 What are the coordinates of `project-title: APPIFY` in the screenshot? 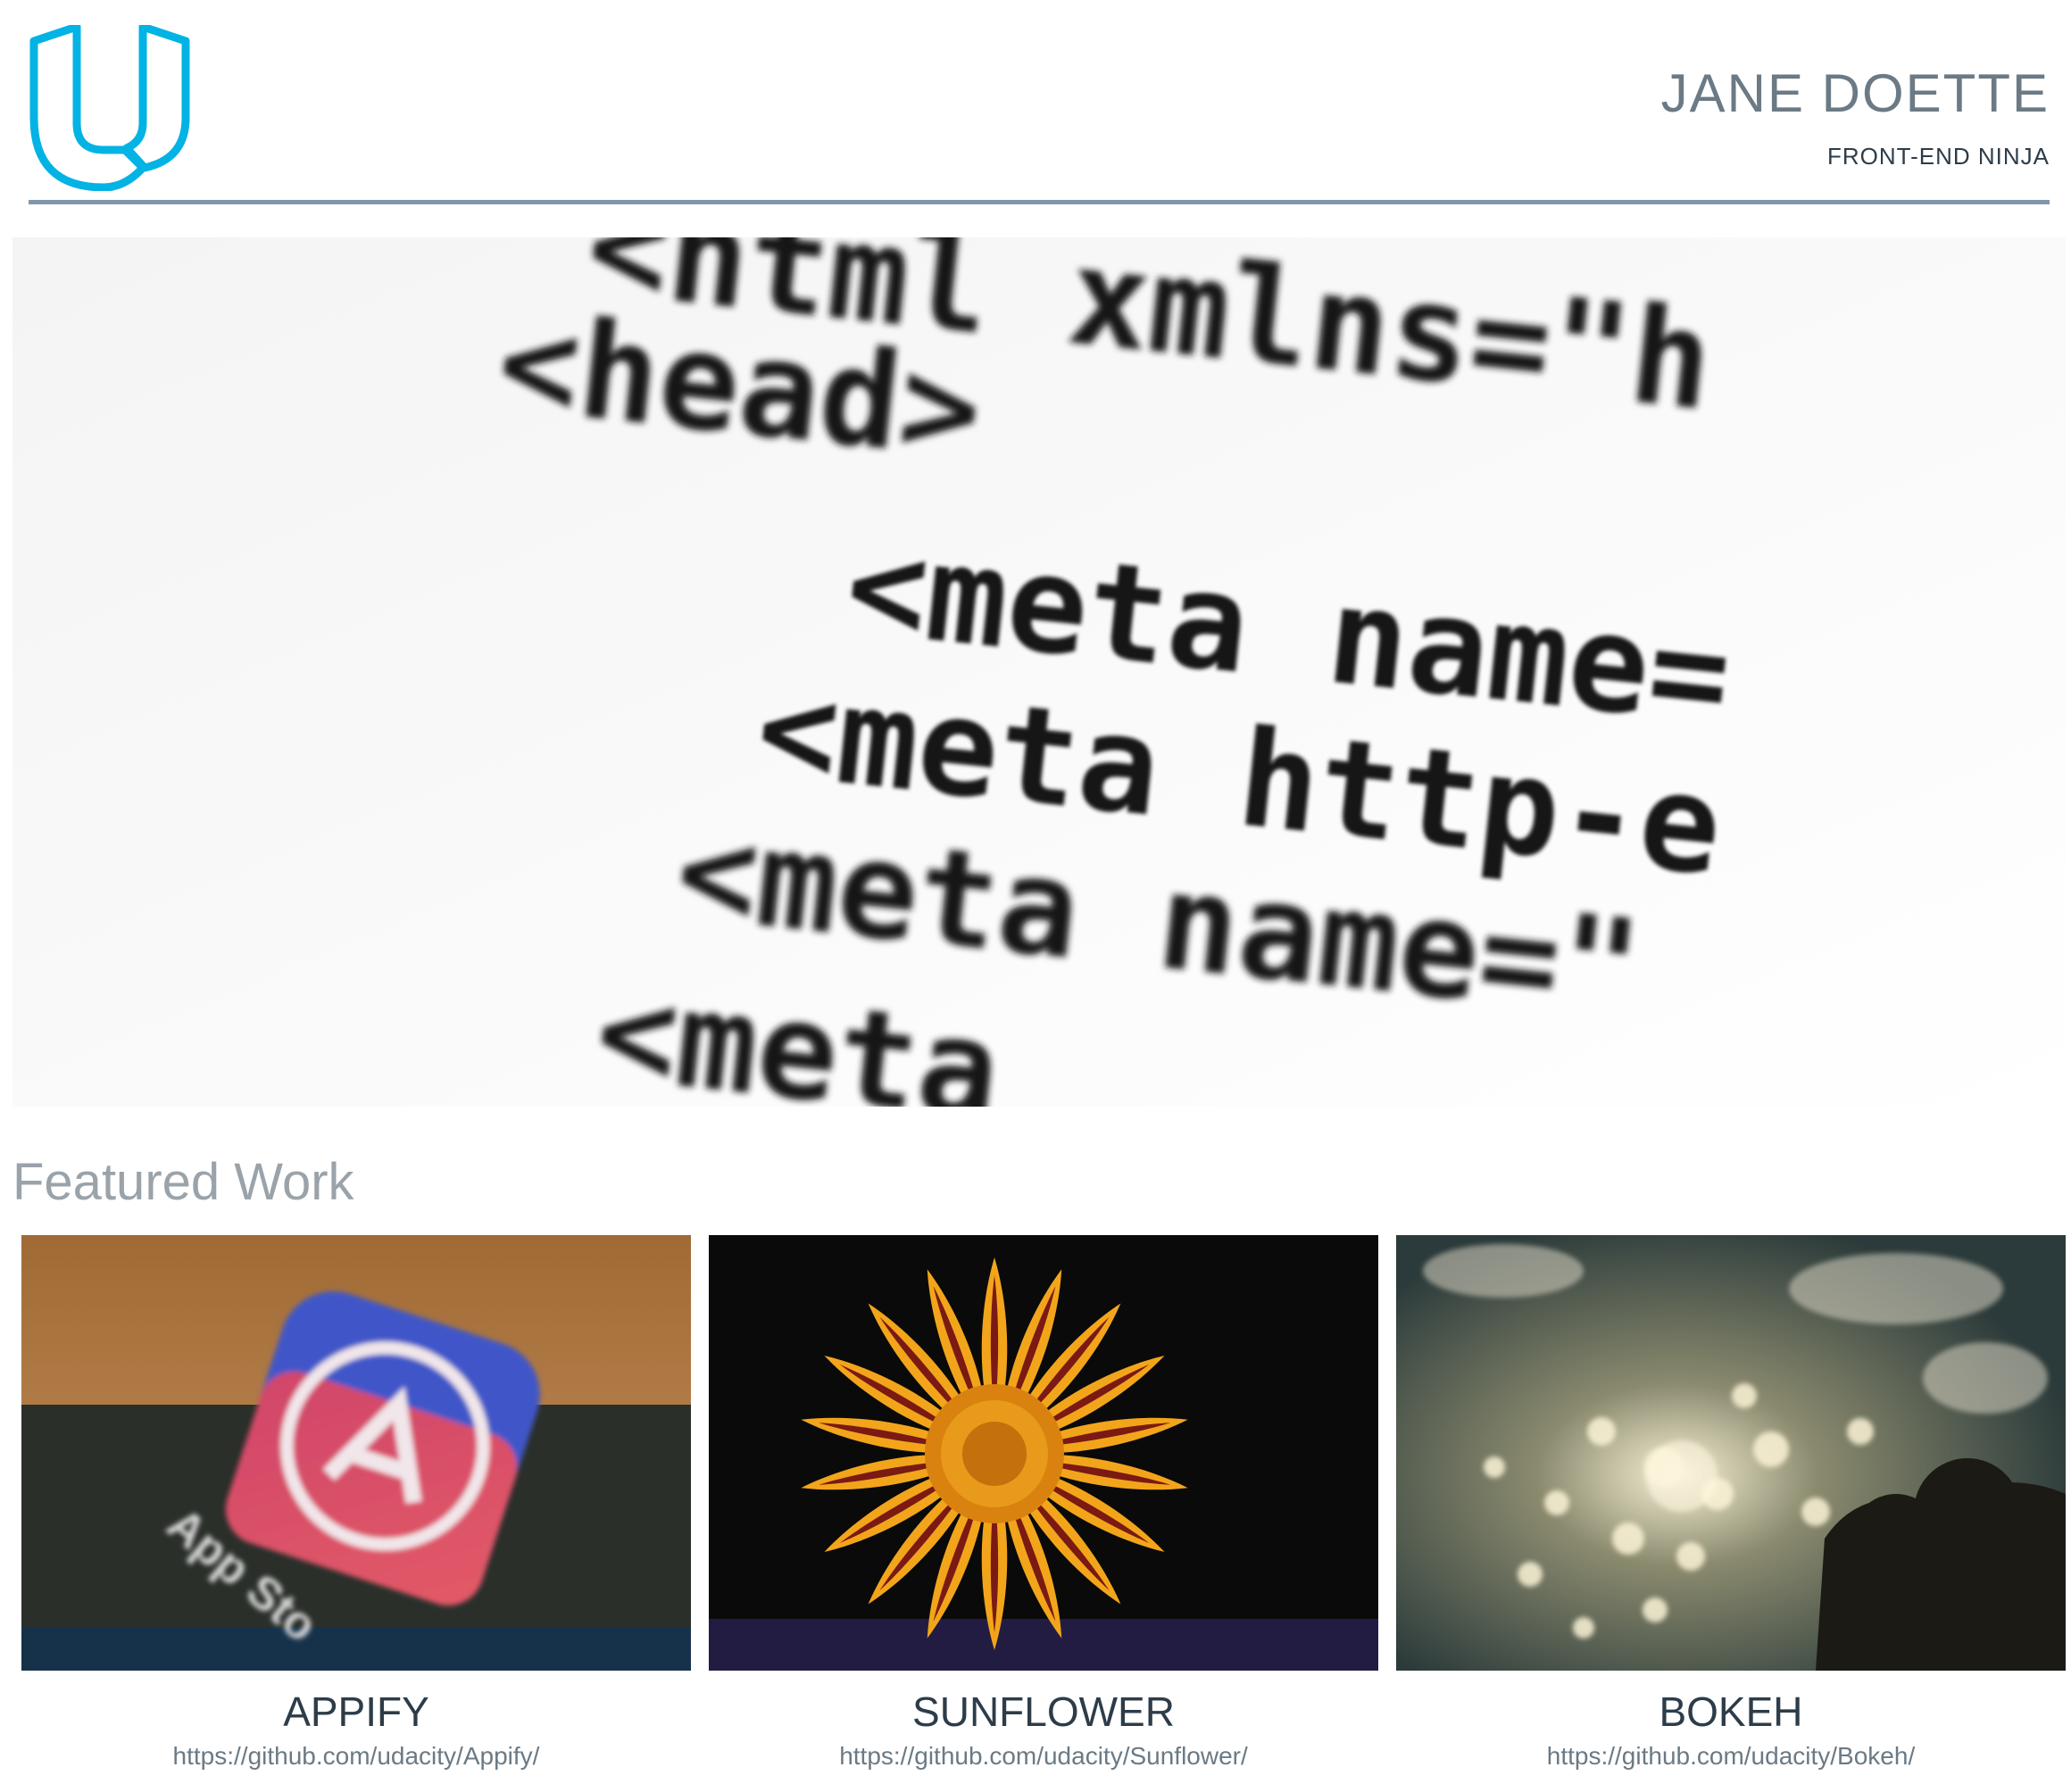 It's located at (356, 1711).